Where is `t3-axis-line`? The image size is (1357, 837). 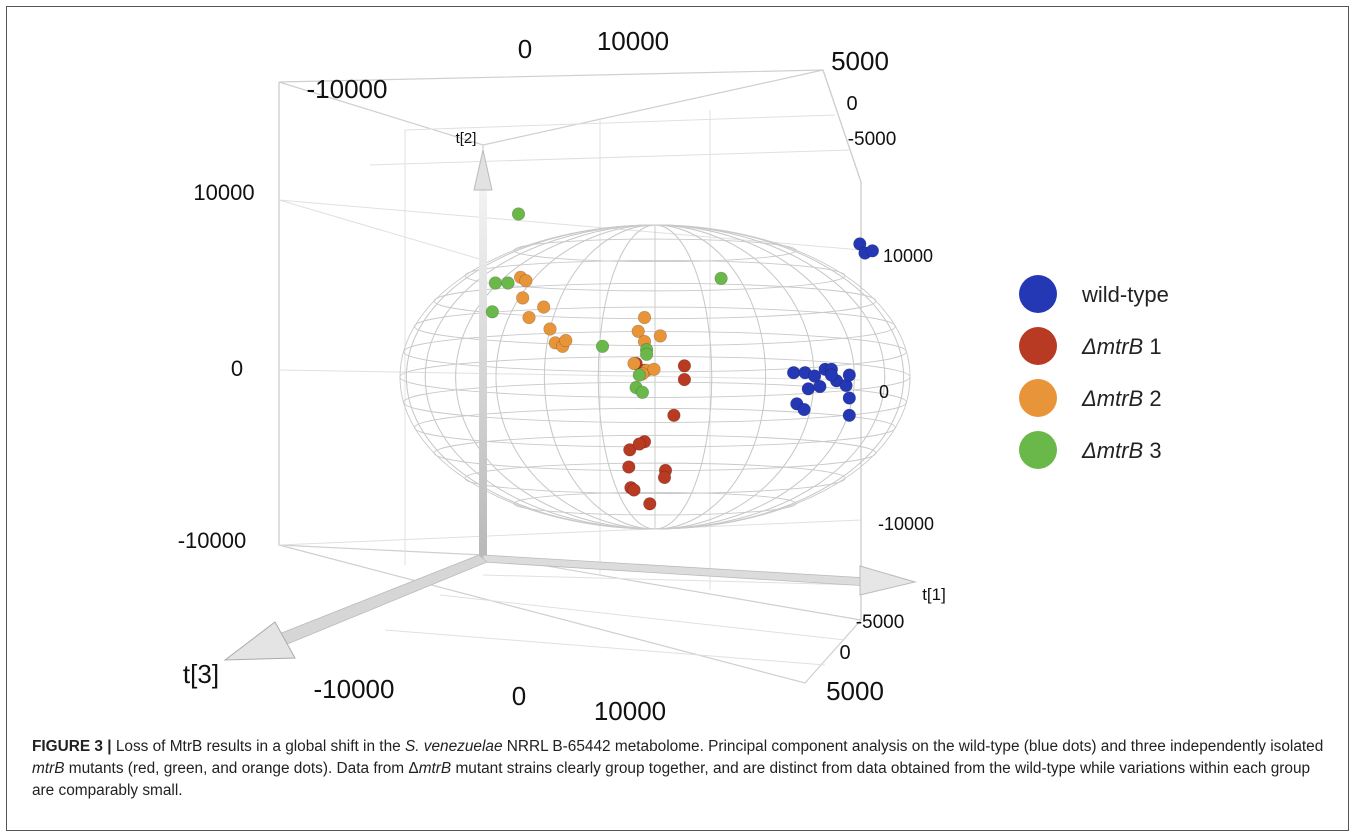
t3-axis-line is located at coordinates (383, 600).